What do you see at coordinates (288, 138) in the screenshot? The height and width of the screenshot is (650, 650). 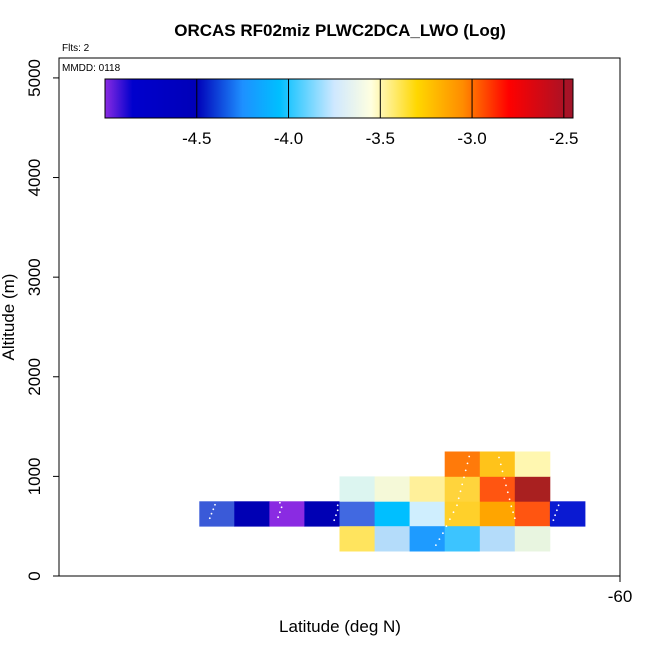 I see `colorbar-tick-label: -4.0` at bounding box center [288, 138].